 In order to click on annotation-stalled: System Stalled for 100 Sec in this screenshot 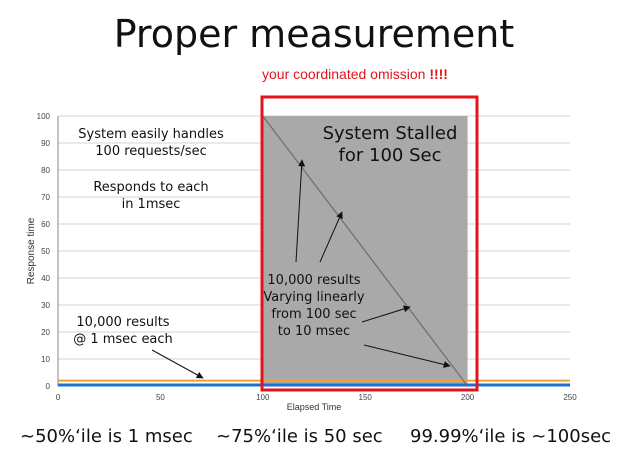, I will do `click(390, 145)`.